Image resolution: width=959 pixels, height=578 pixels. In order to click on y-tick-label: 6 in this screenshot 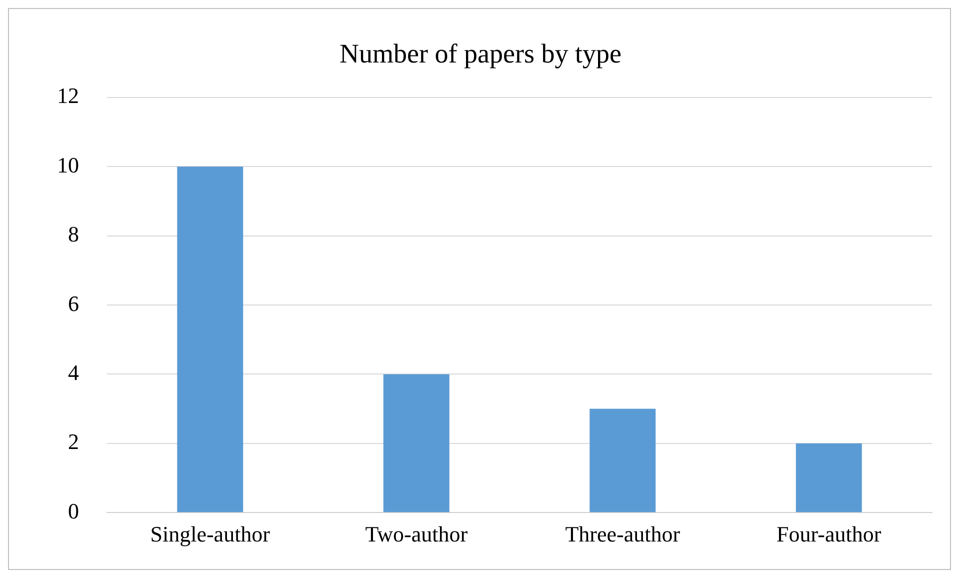, I will do `click(73, 303)`.